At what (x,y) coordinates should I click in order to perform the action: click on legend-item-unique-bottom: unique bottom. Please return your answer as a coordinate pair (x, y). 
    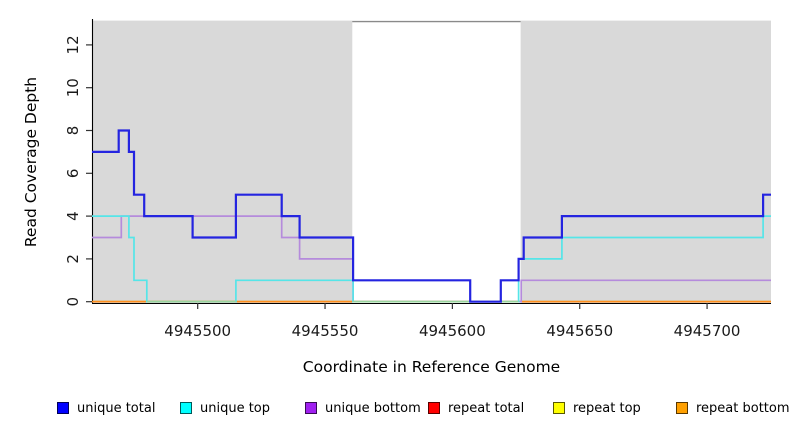
    Looking at the image, I should click on (363, 408).